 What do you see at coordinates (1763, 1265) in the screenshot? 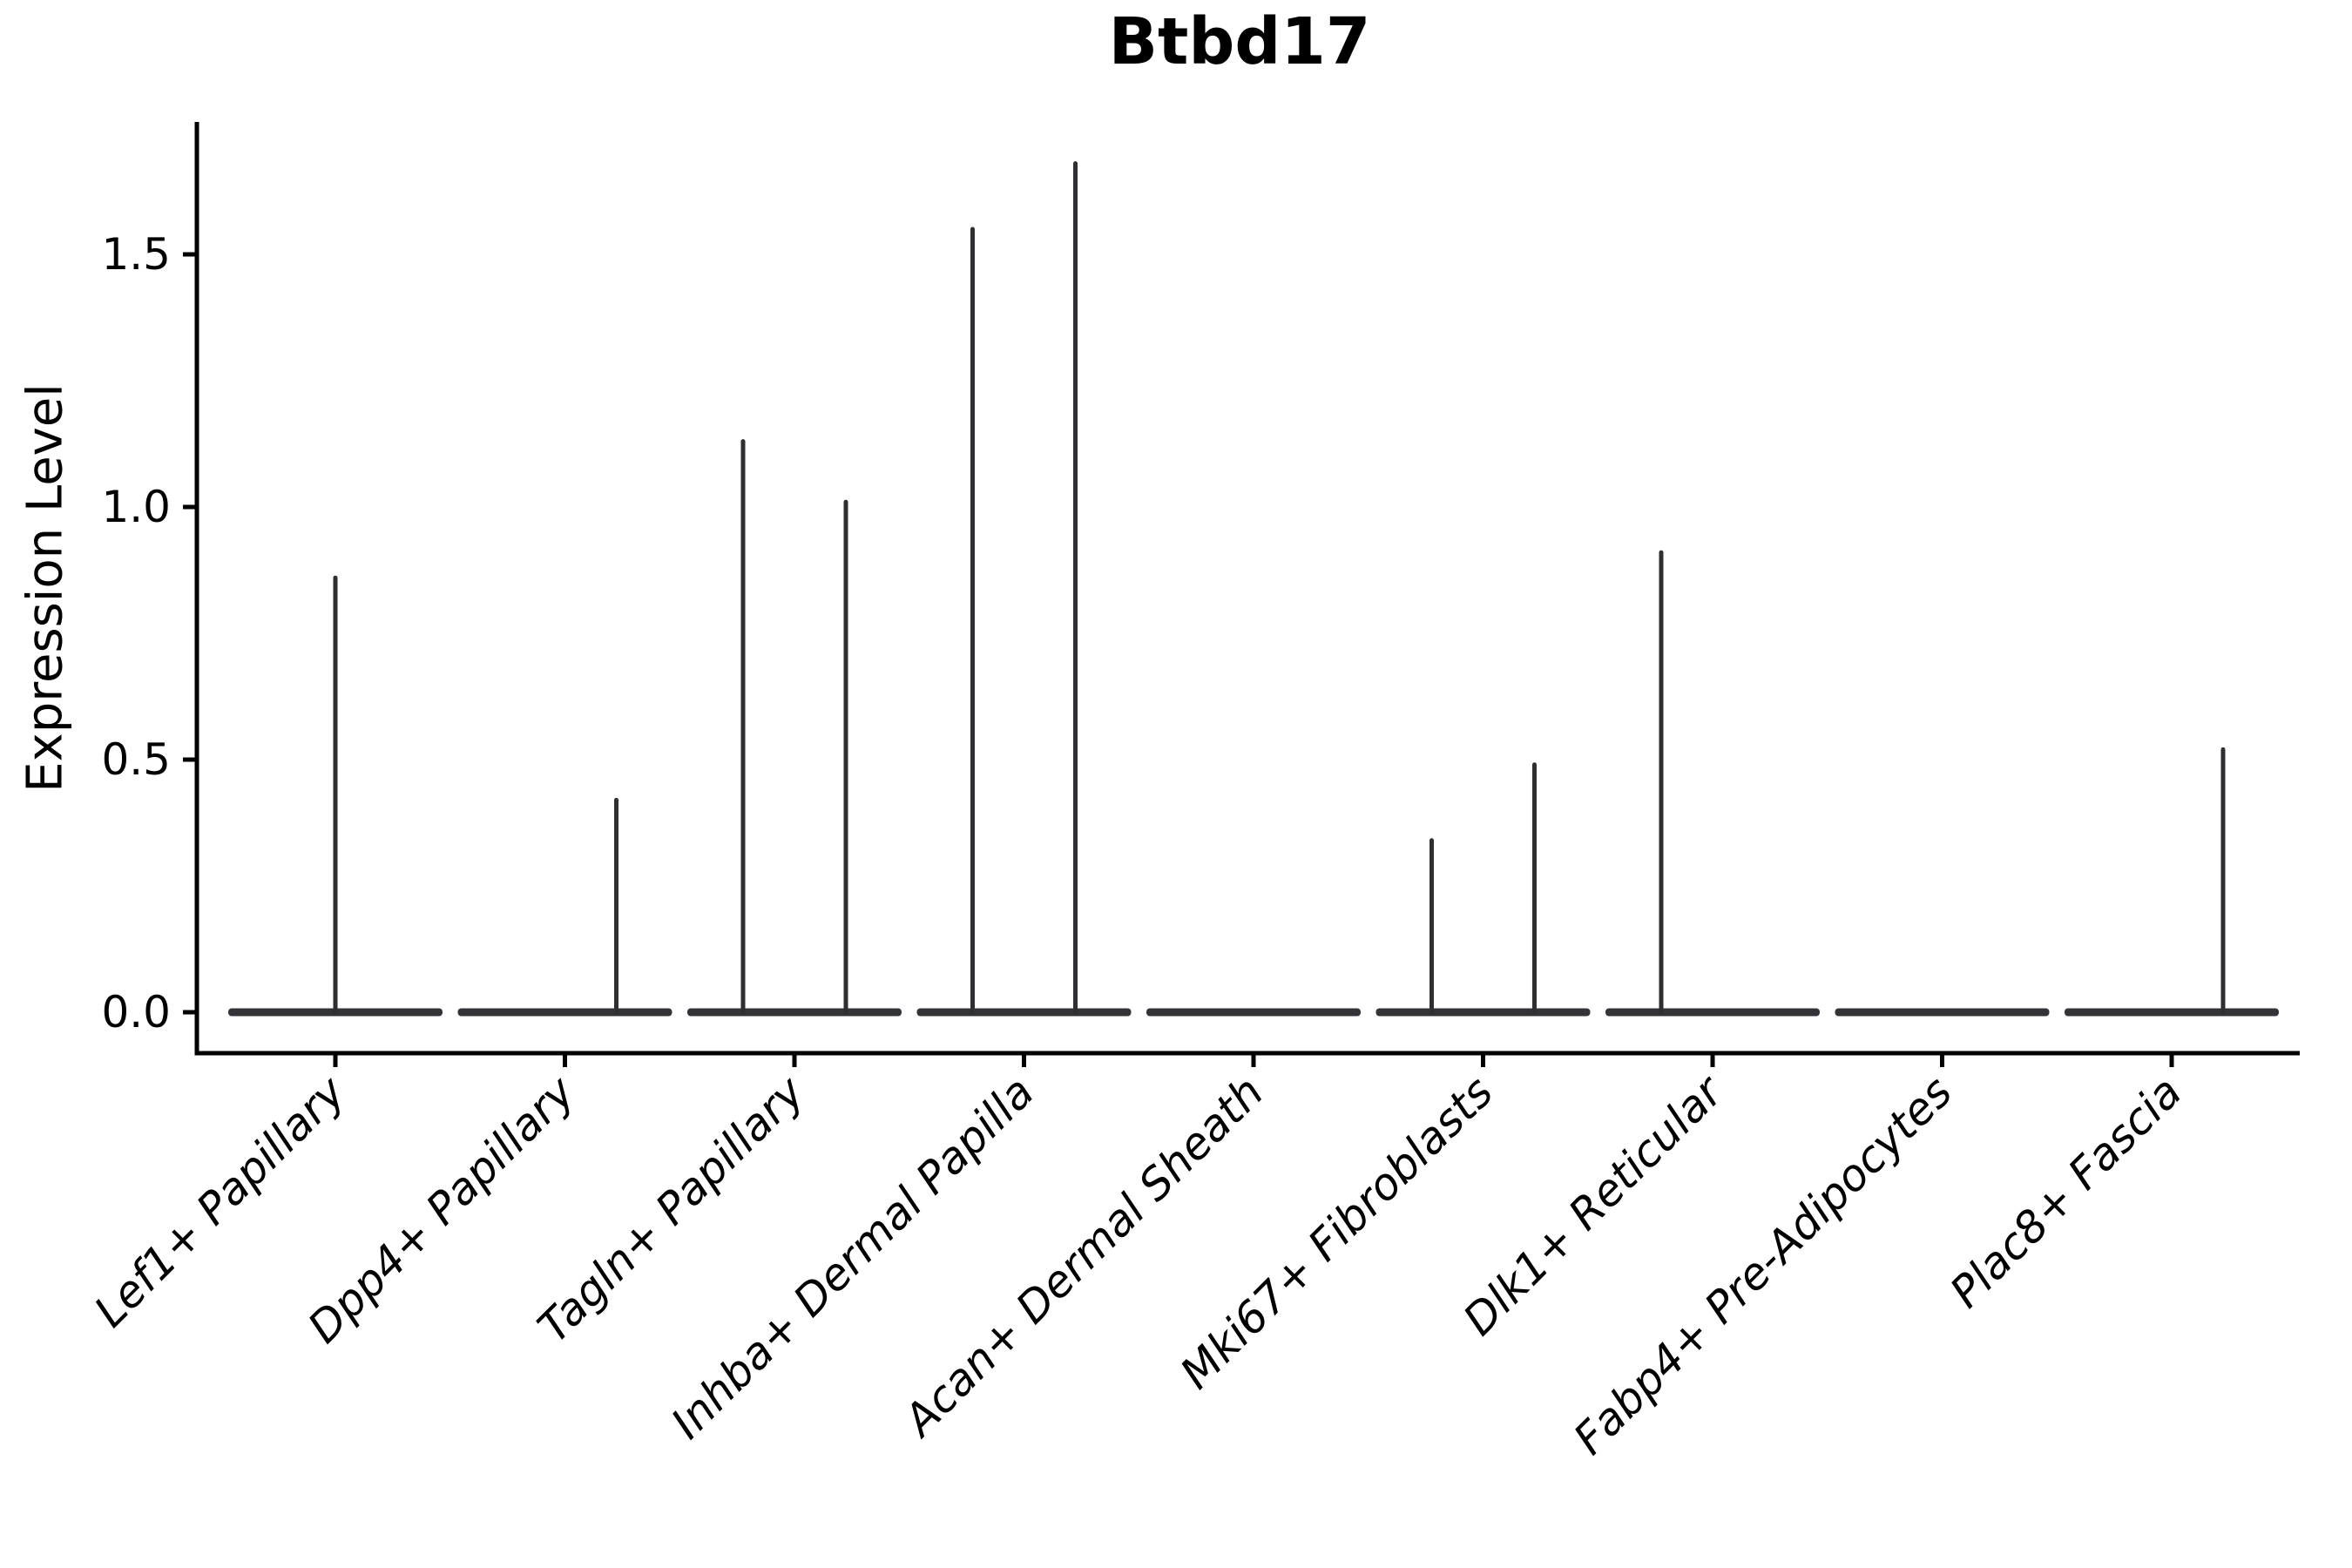
I see `x-tick-label: Fabp4+ Pre-Adipocytes` at bounding box center [1763, 1265].